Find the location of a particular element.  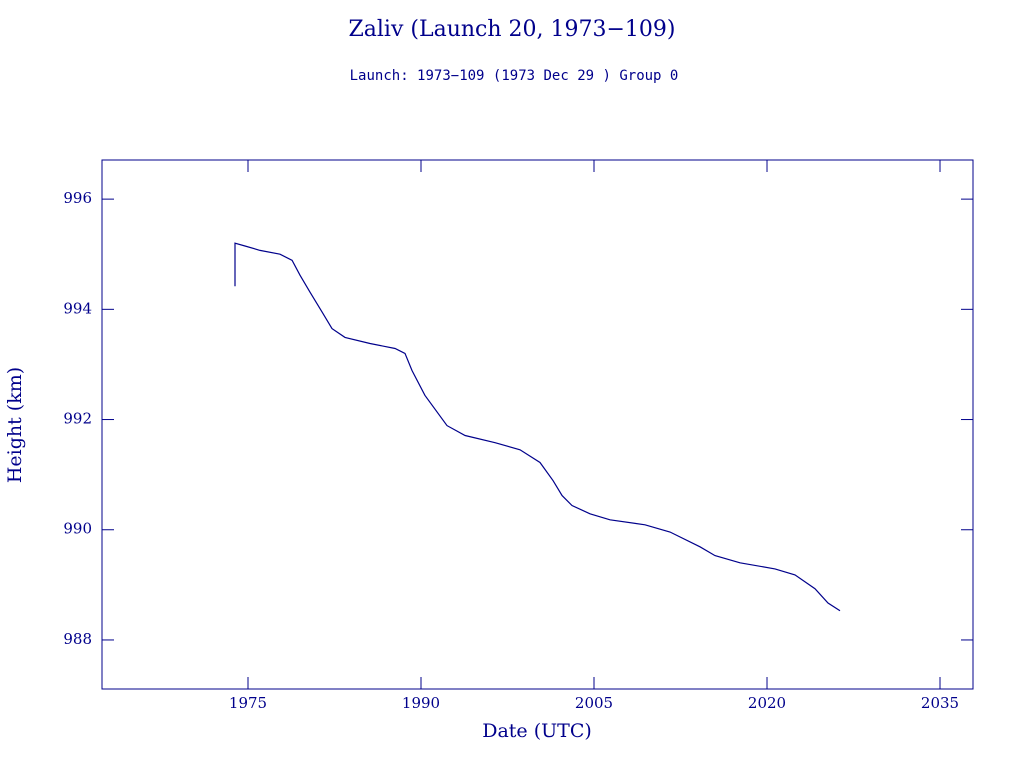

chart-title: Zaliv (Launch 20, 1973−109) is located at coordinates (511, 29).